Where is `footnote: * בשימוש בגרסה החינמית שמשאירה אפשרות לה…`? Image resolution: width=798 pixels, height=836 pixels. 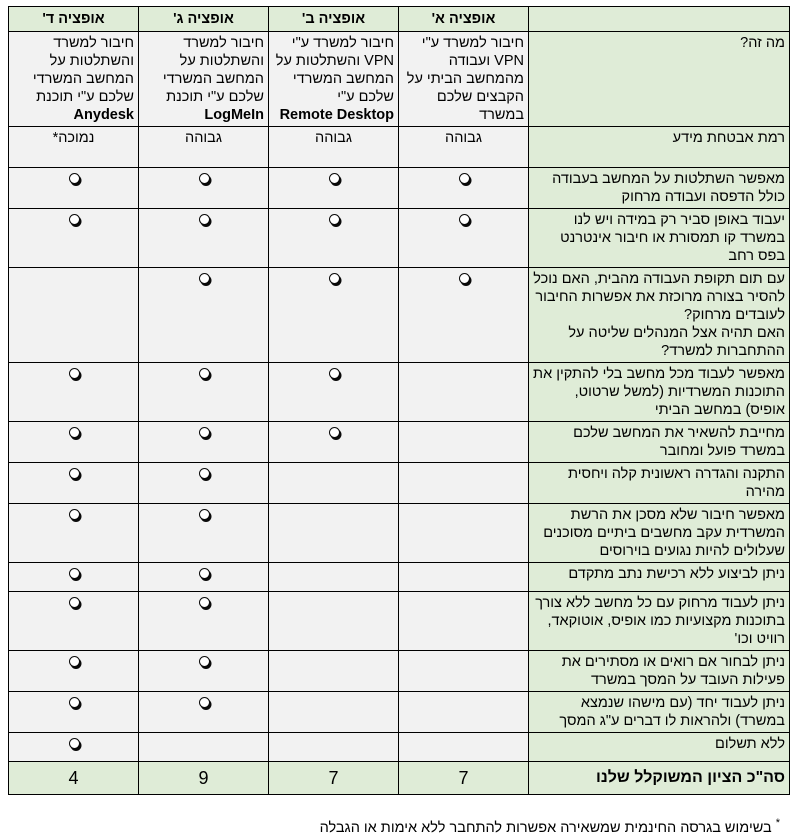 footnote: * בשימוש בגרסה החינמית שמשאירה אפשרות לה… is located at coordinates (399, 826).